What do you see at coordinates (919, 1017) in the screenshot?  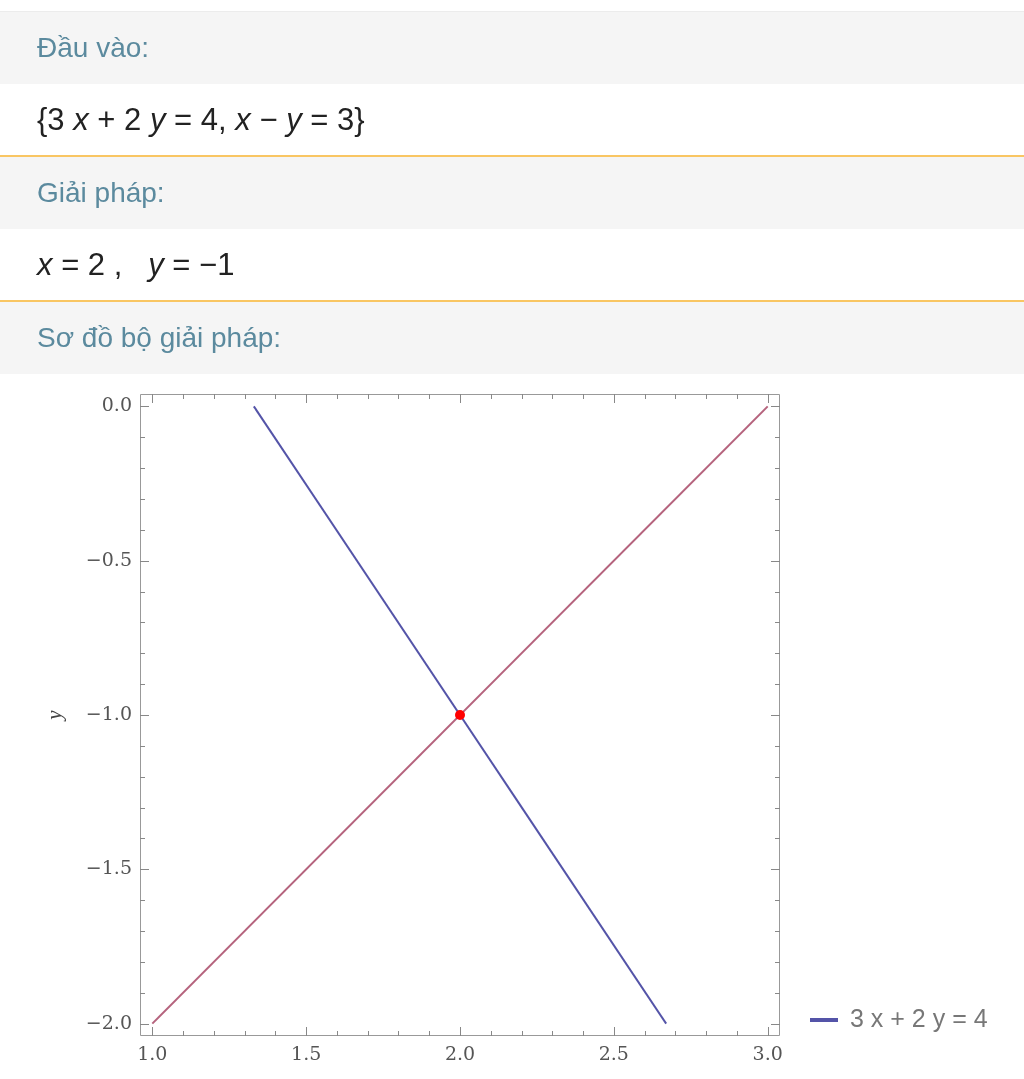 I see `legend-label: 3 x + 2 y = 4` at bounding box center [919, 1017].